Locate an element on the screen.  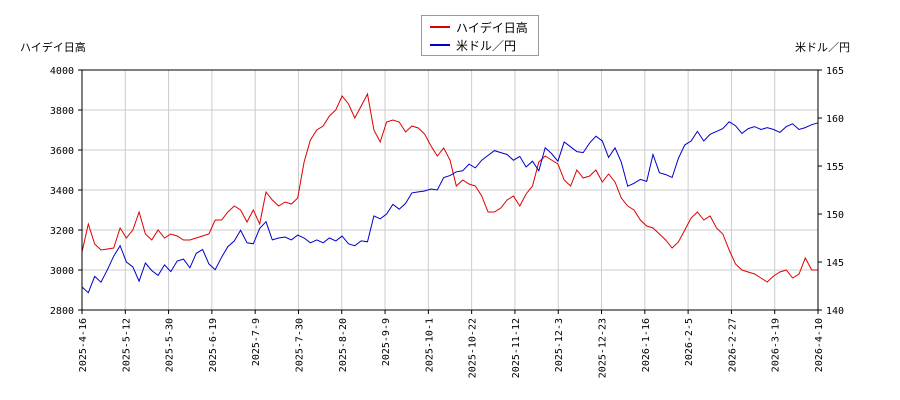
legend: ハイデイ日高 米ドル／円 is located at coordinates (480, 35).